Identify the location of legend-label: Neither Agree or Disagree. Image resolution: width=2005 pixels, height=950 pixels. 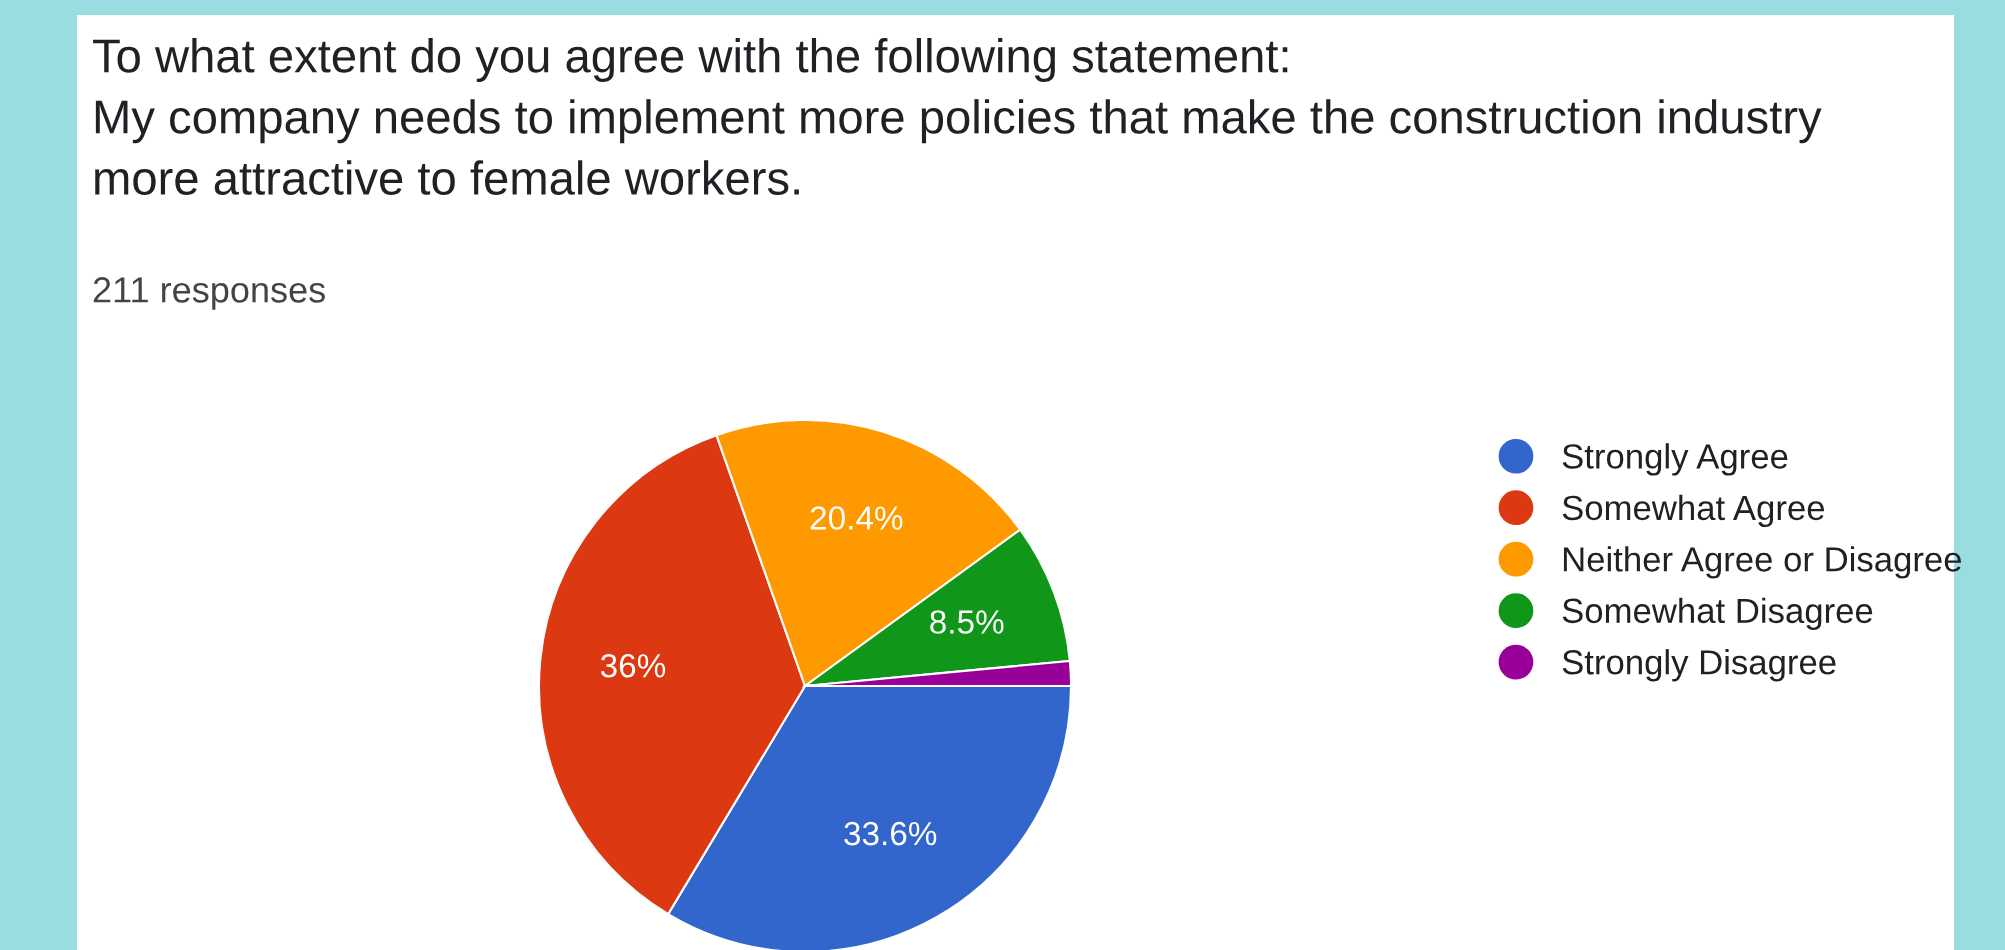
(1762, 562).